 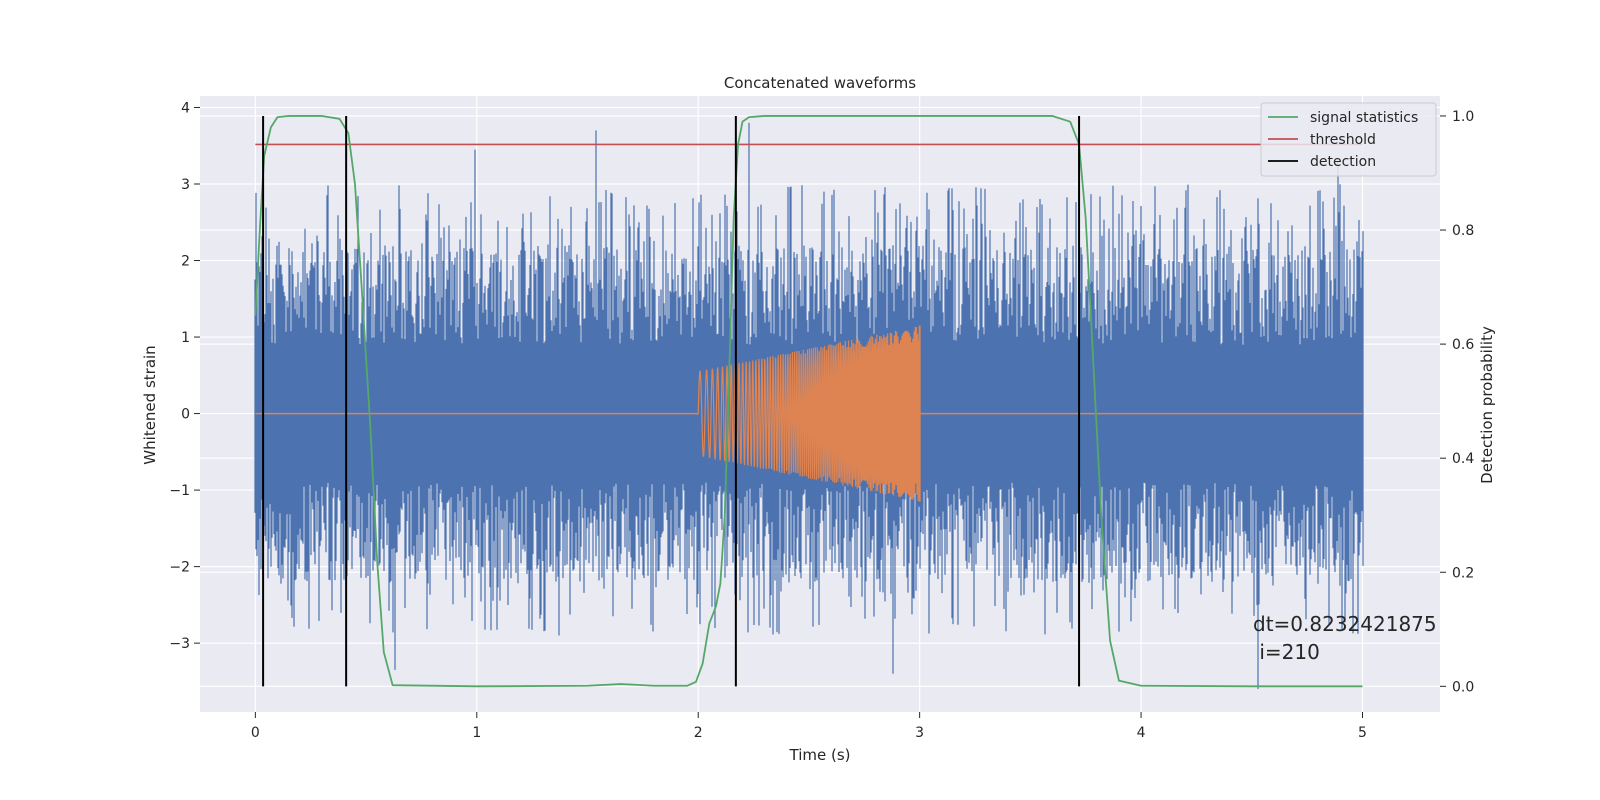 I want to click on y2-tick-label: 0.4, so click(x=1463, y=459).